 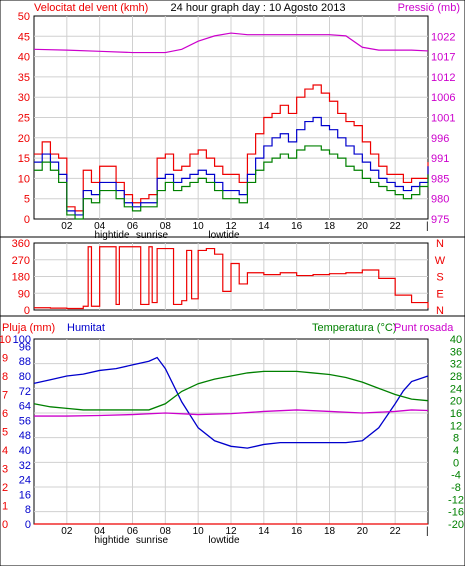 What do you see at coordinates (25, 451) in the screenshot?
I see `panel3-humidity-tick: 40` at bounding box center [25, 451].